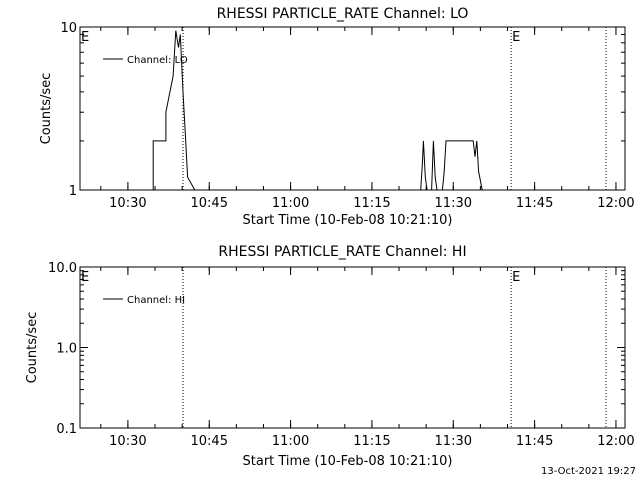  I want to click on y-tick-label: 0.1, so click(66, 429).